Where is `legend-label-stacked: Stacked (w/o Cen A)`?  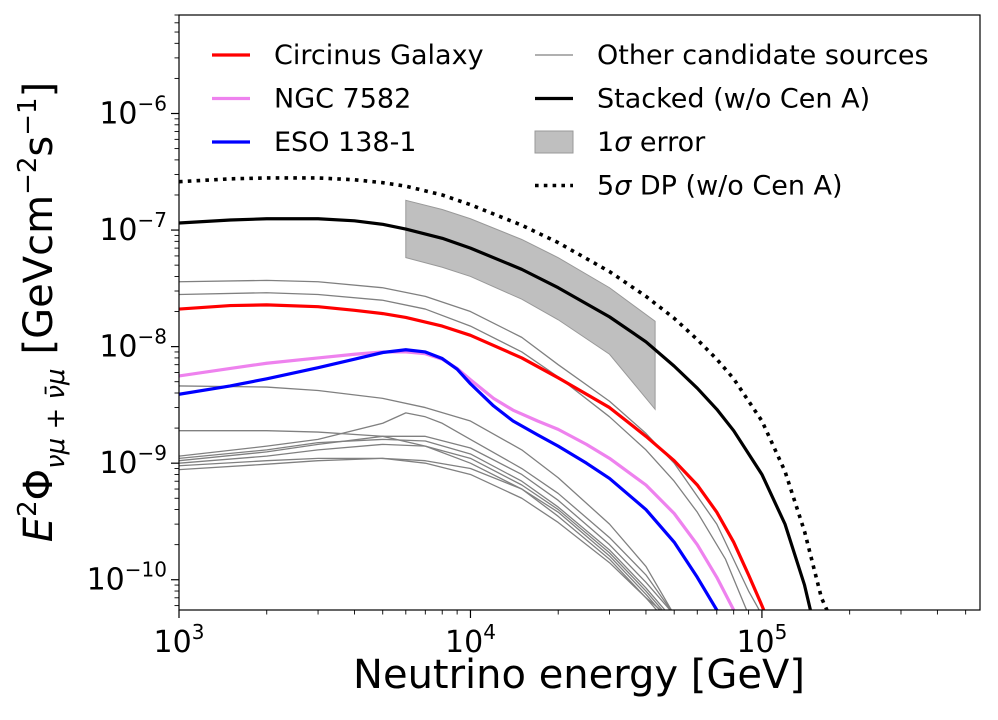
legend-label-stacked: Stacked (w/o Cen A) is located at coordinates (733, 99).